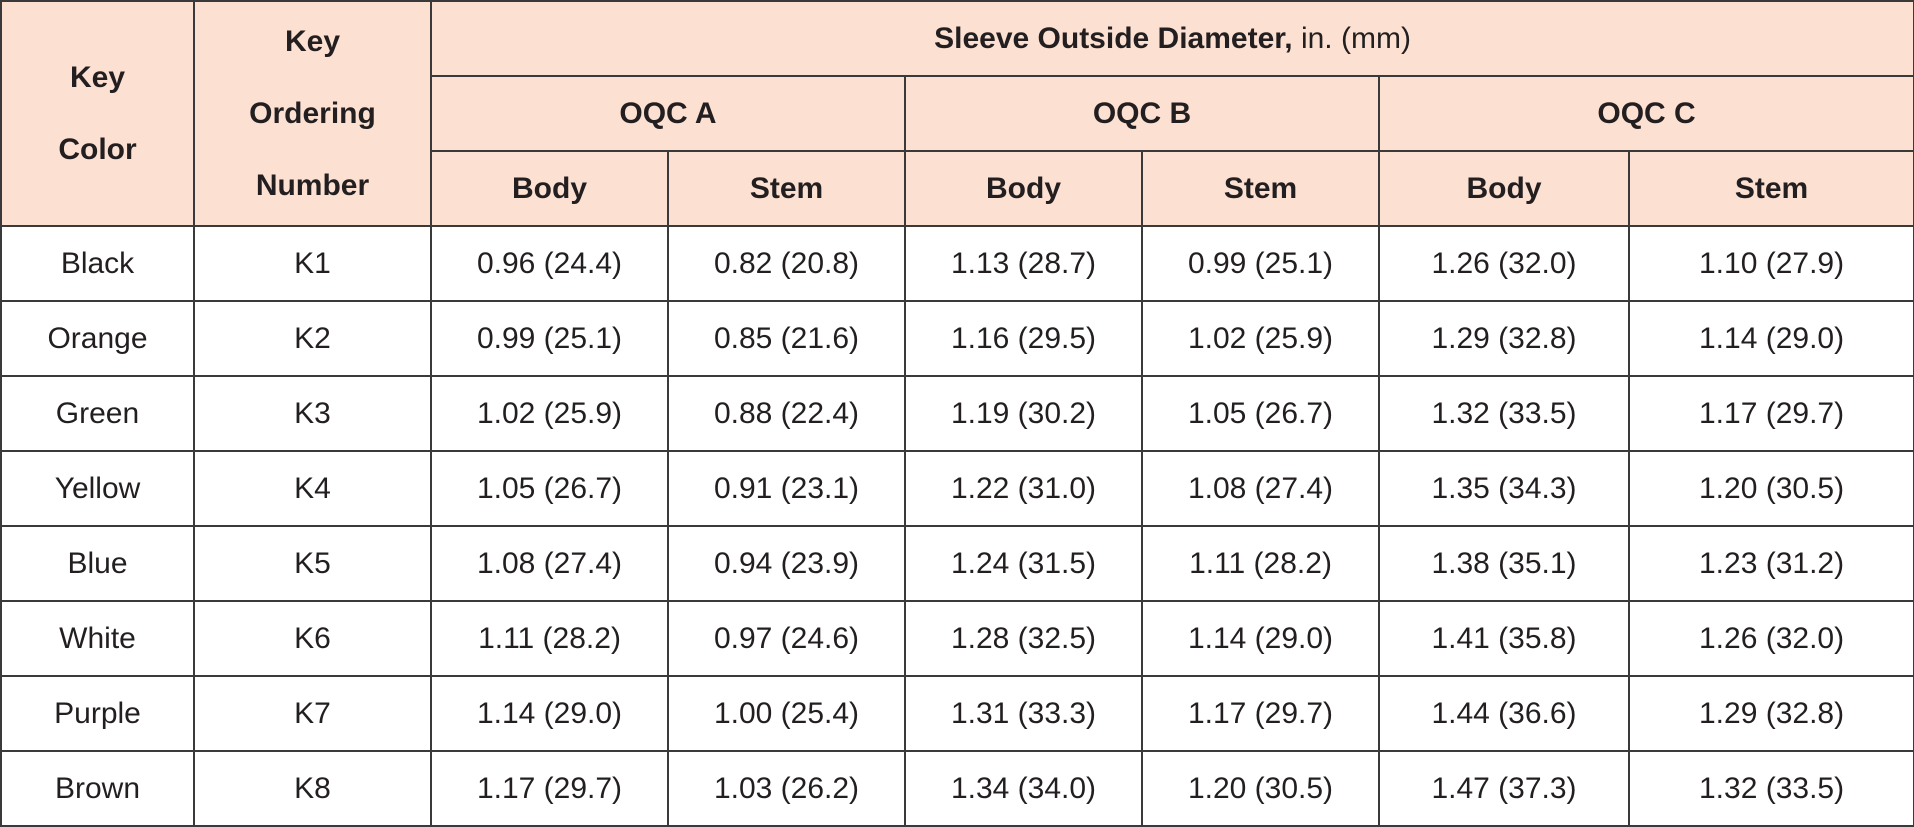 This screenshot has width=1914, height=827. I want to click on sleeve-diameter-unit: in. (mm), so click(1351, 38).